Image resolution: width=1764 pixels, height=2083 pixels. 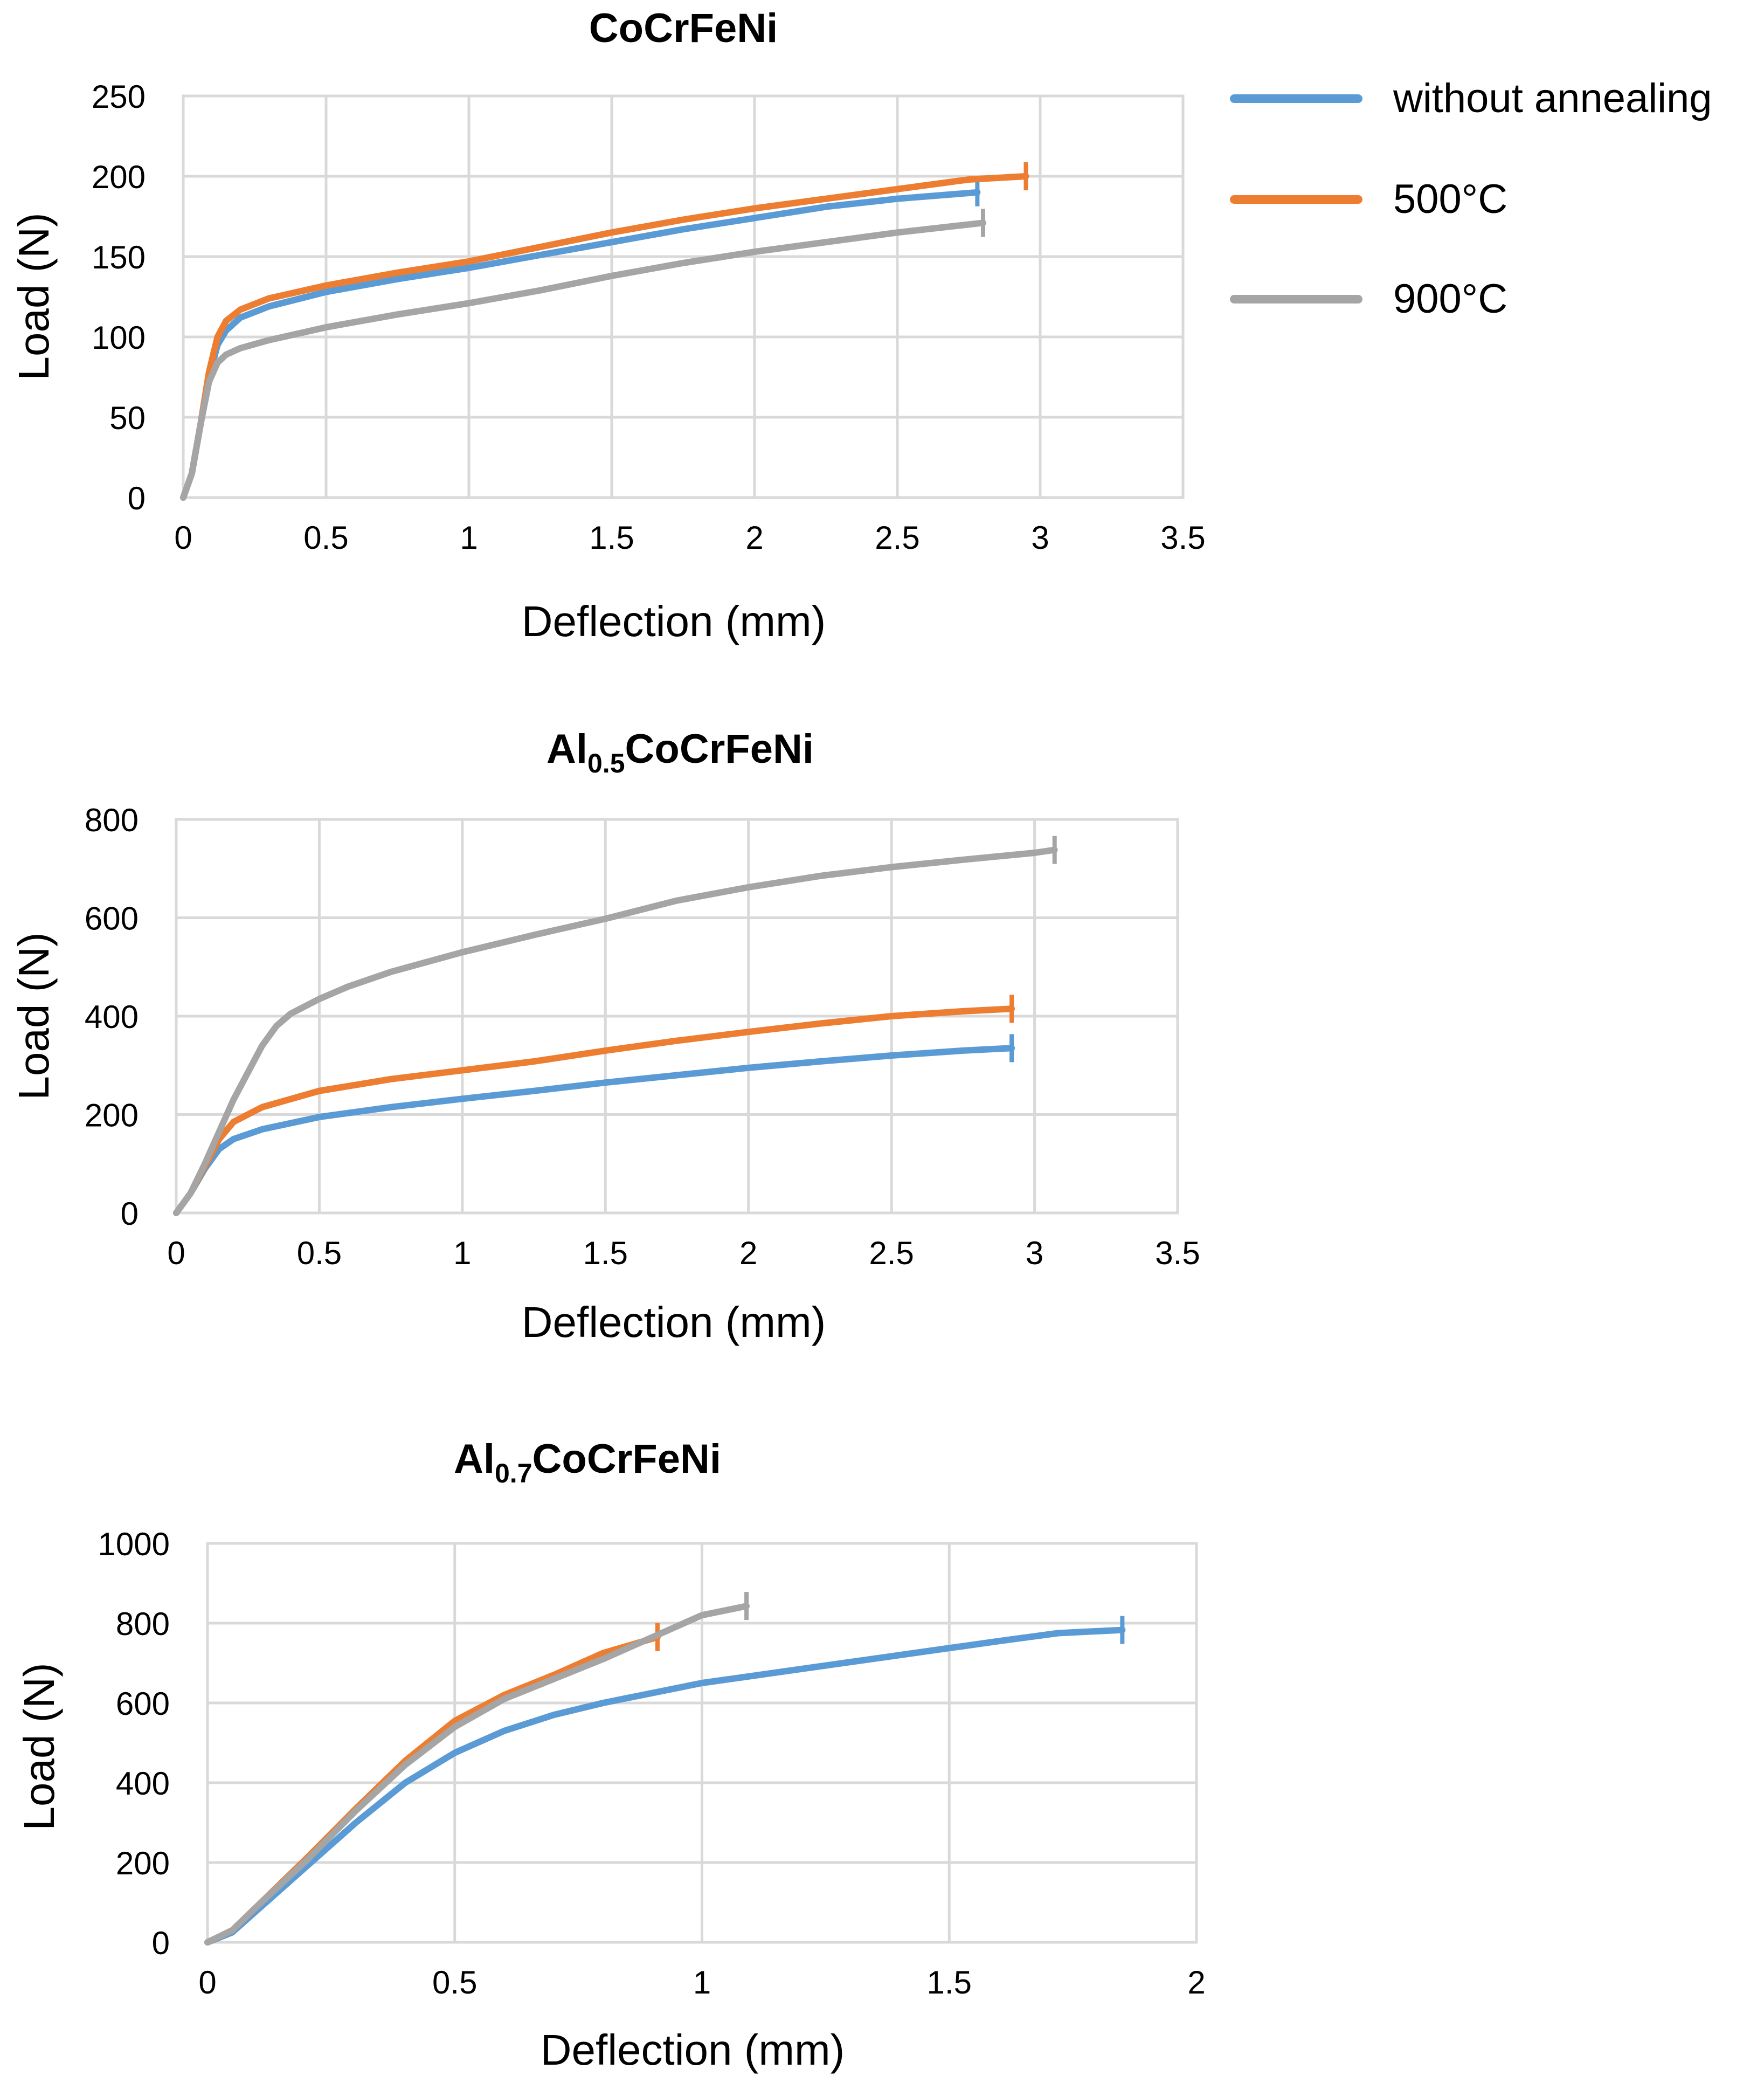 I want to click on chart-2-series-500-c, so click(x=594, y=1110).